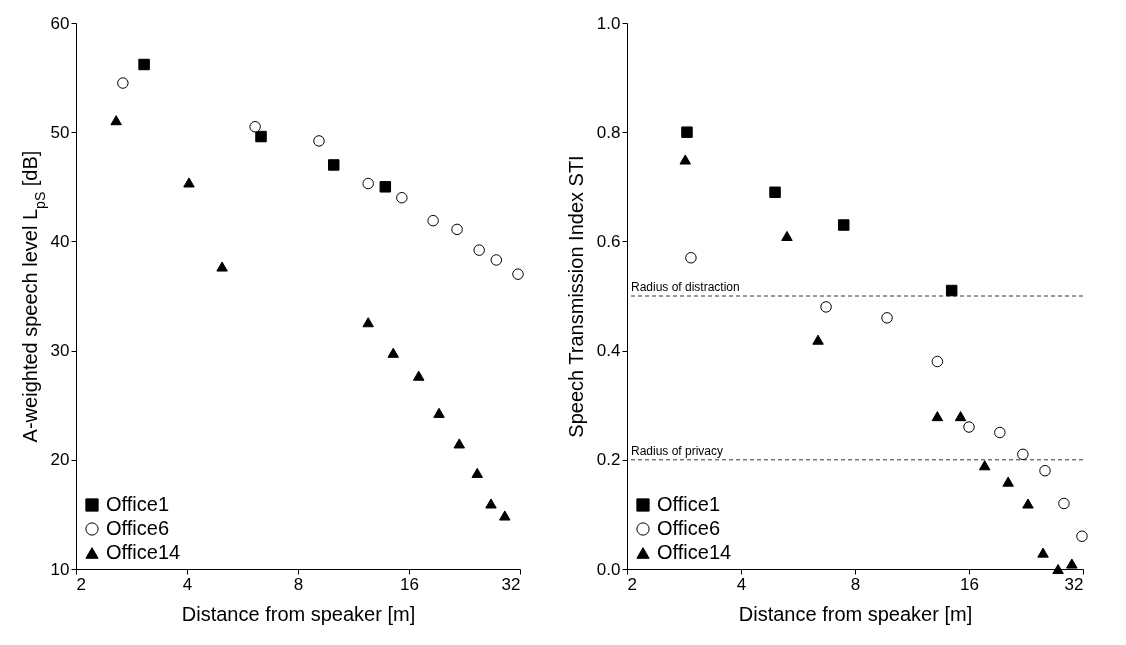  I want to click on y-tick-label: 60, so click(60, 23).